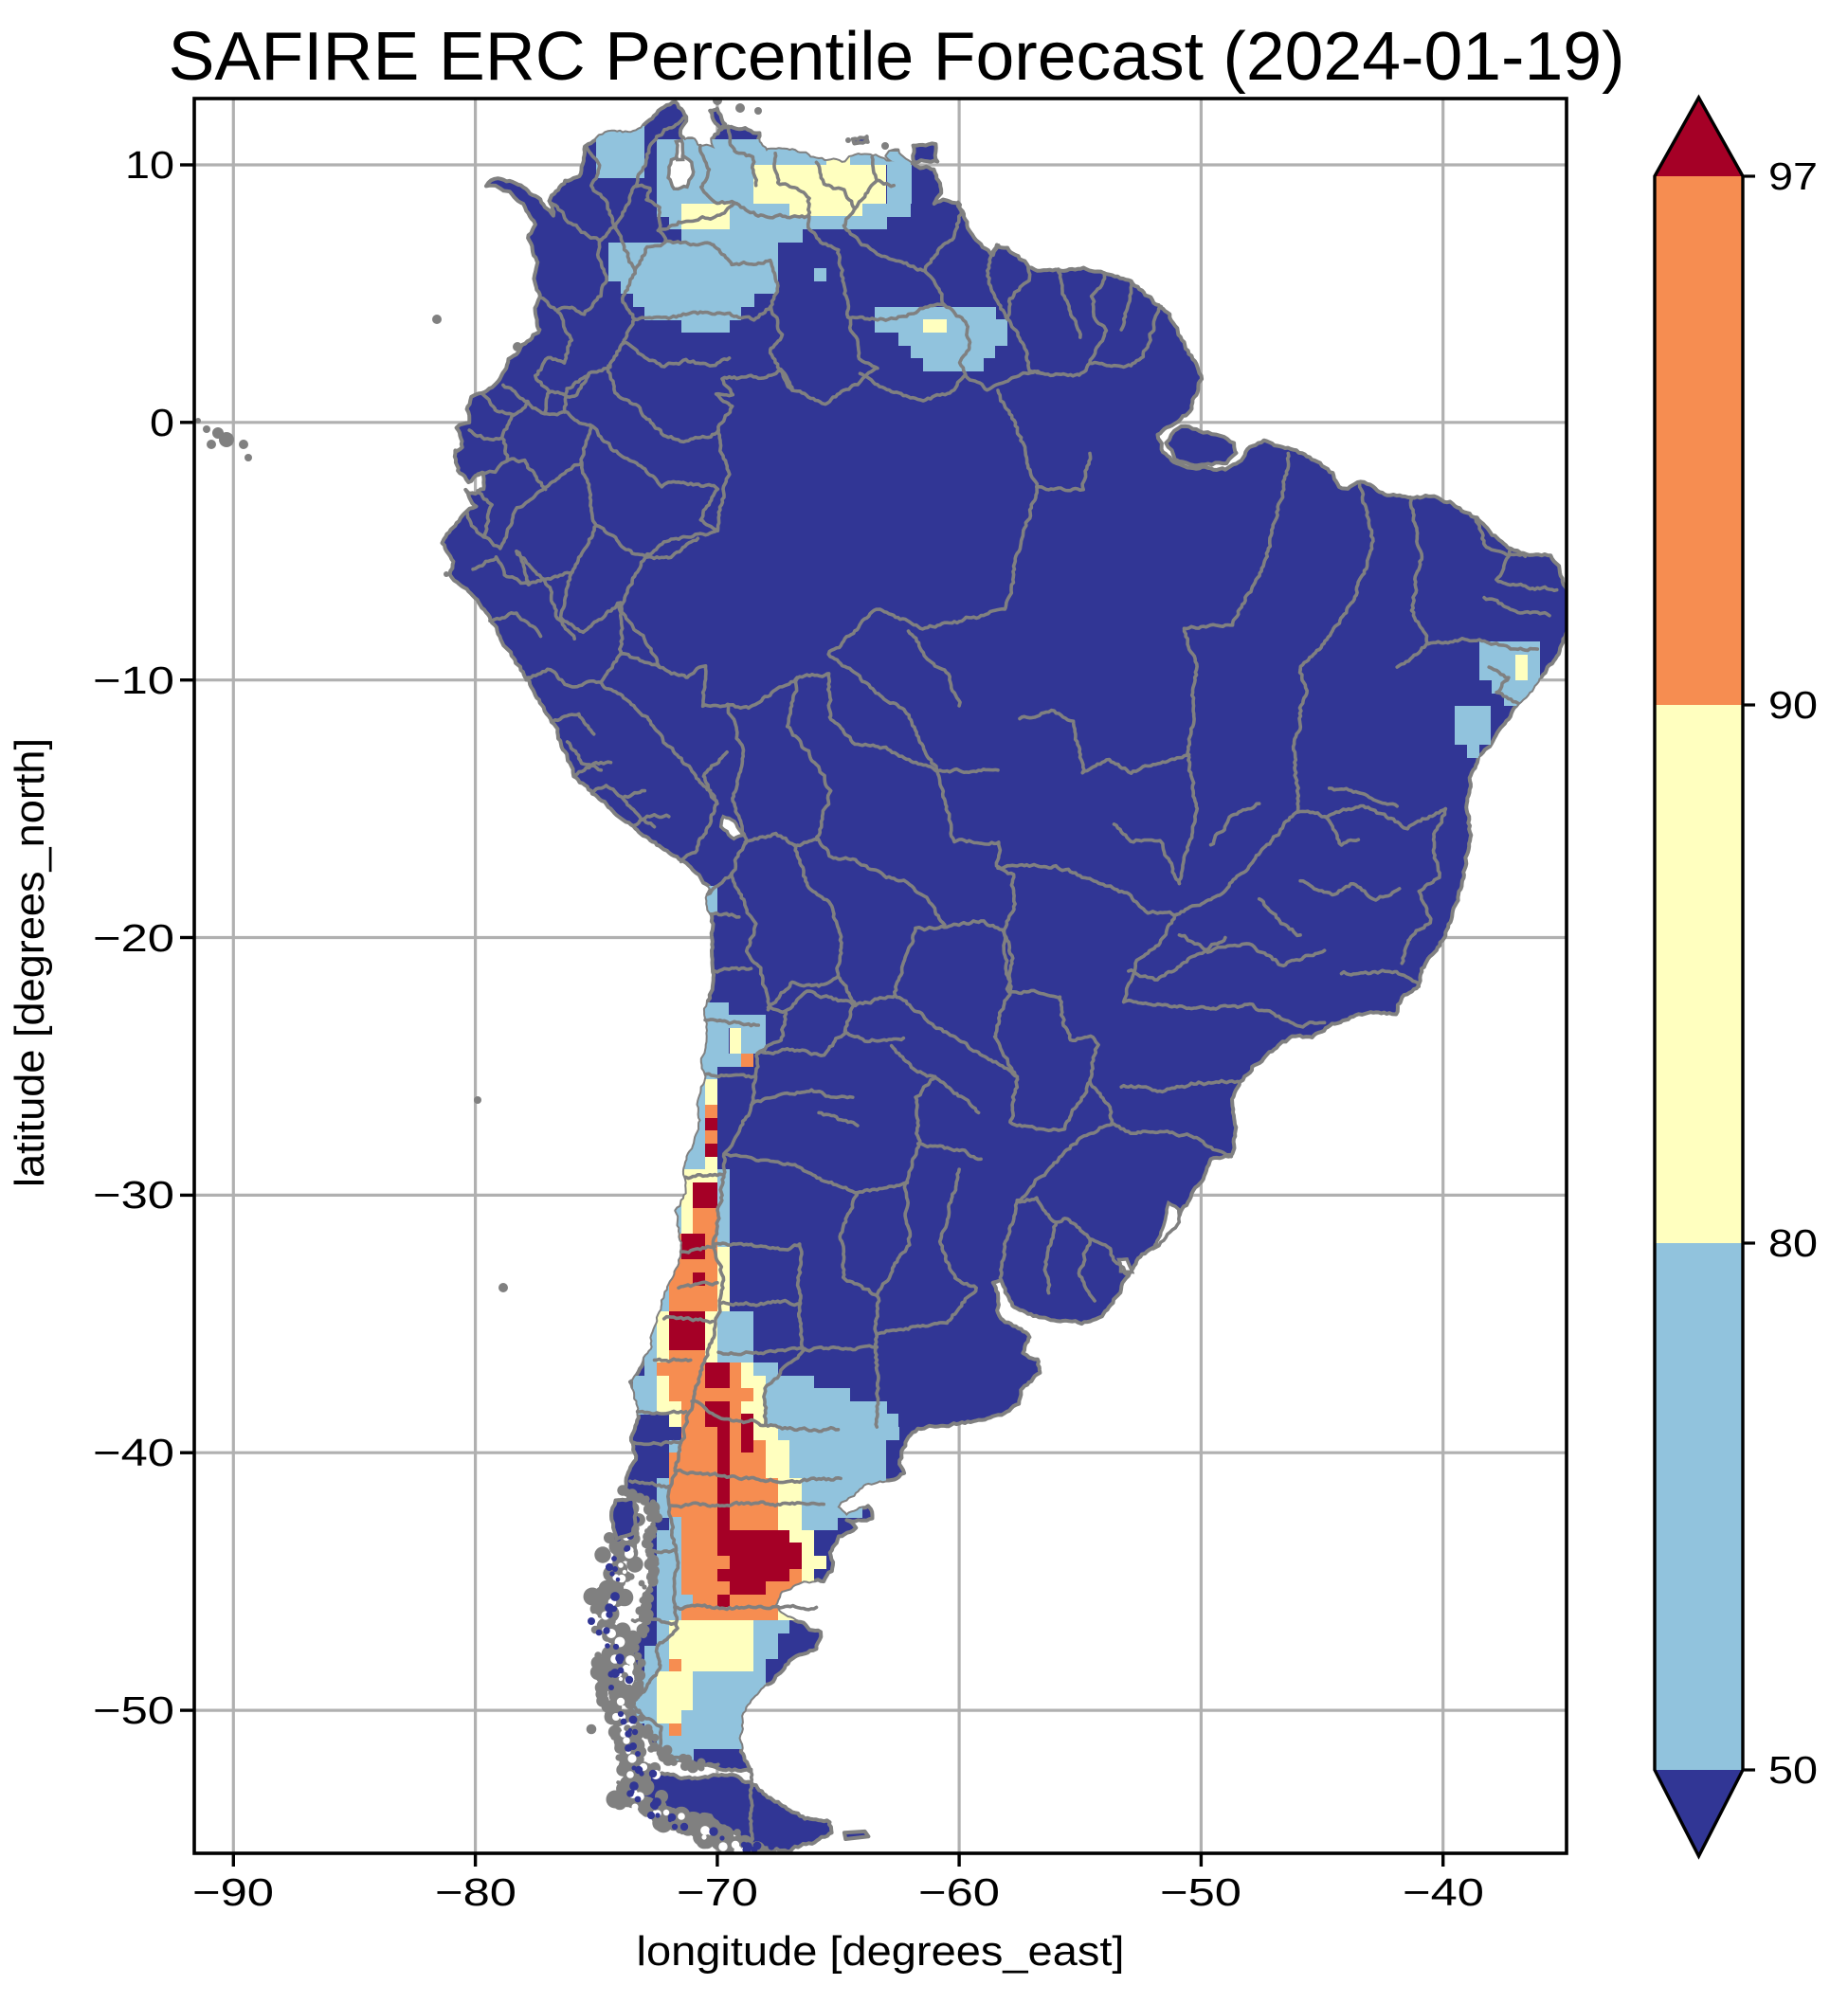 This screenshot has height=2003, width=1848. What do you see at coordinates (133, 680) in the screenshot?
I see `svg-text: −10` at bounding box center [133, 680].